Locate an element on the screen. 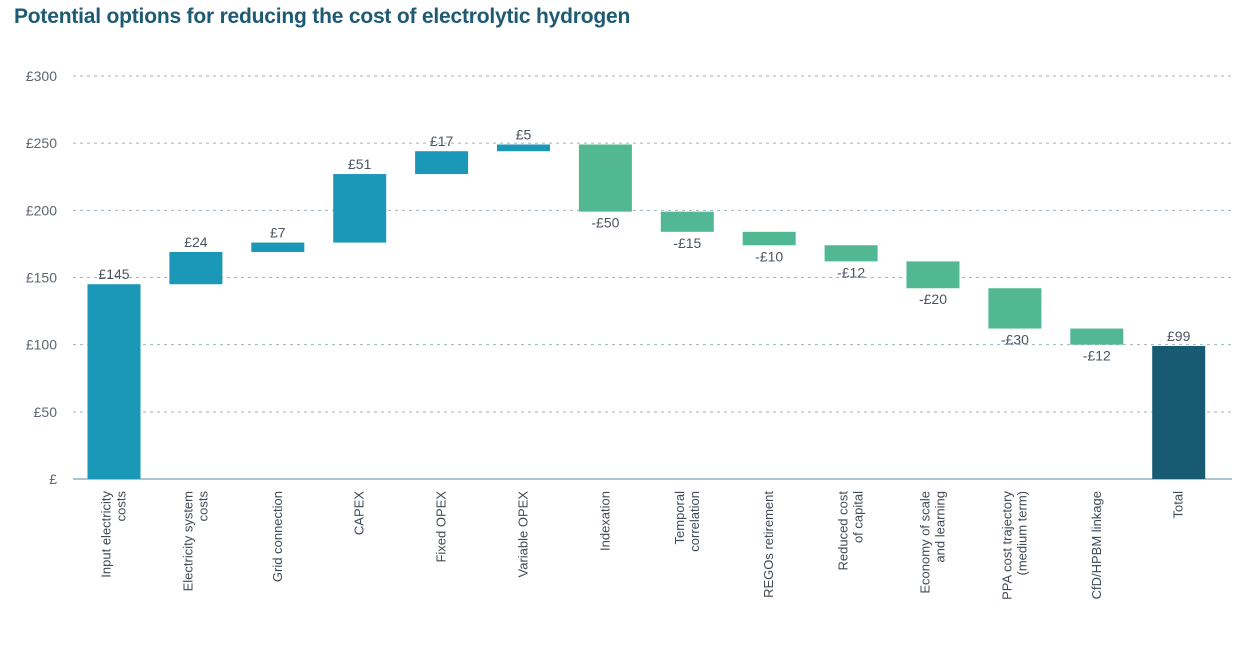 Image resolution: width=1244 pixels, height=662 pixels. data-label: £7 is located at coordinates (278, 233).